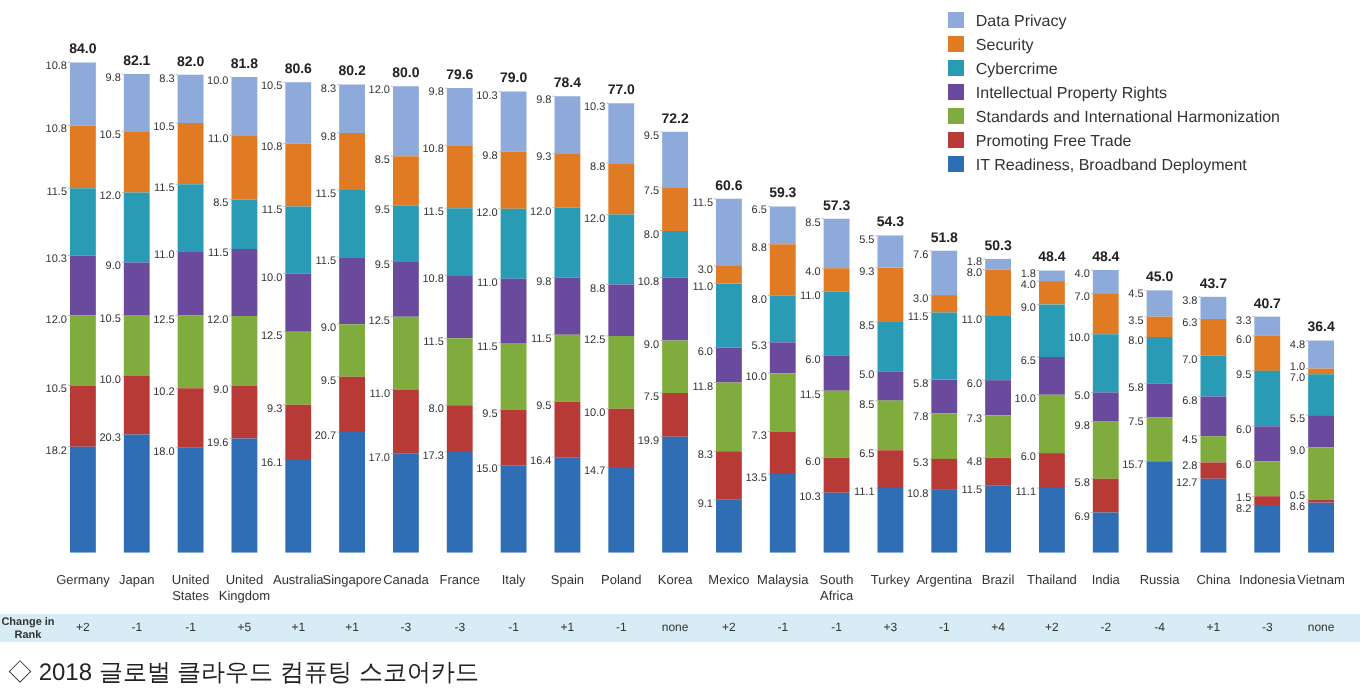 The image size is (1360, 700). I want to click on legend-label: Cybercrime, so click(1016, 68).